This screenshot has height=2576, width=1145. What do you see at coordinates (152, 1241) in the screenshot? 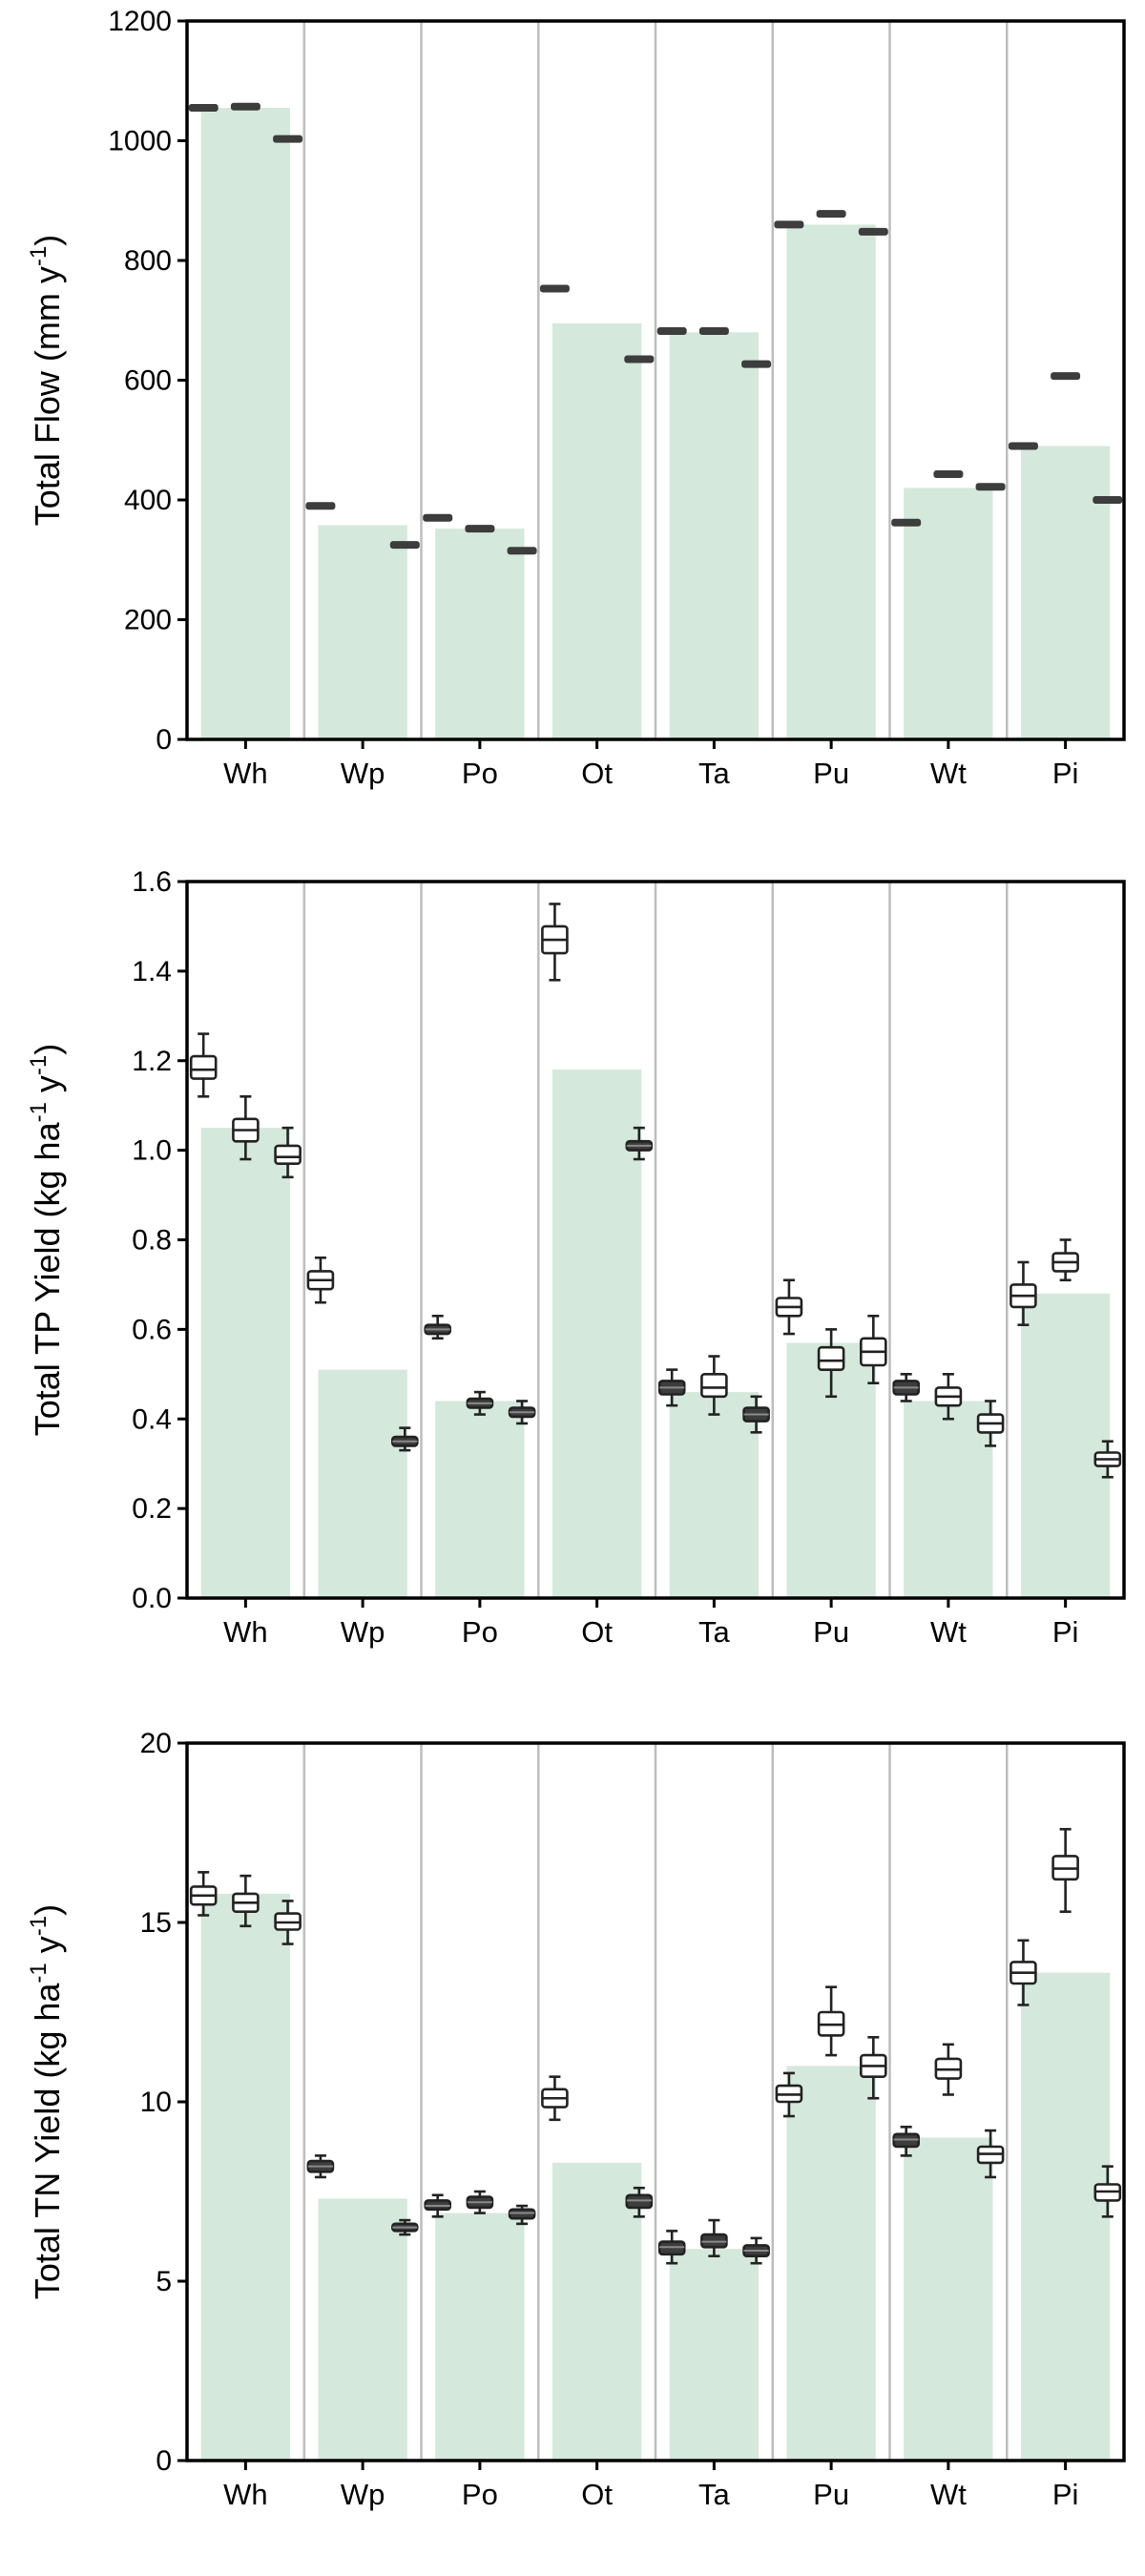
I see `y-tick-label: 0.8` at bounding box center [152, 1241].